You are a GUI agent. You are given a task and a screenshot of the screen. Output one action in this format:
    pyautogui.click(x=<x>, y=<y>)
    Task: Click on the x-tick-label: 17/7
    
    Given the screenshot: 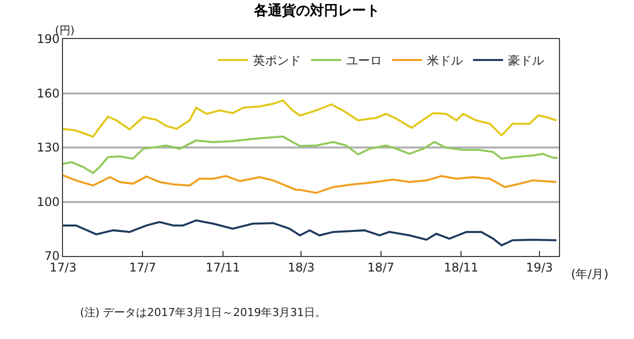 What is the action you would take?
    pyautogui.click(x=142, y=267)
    